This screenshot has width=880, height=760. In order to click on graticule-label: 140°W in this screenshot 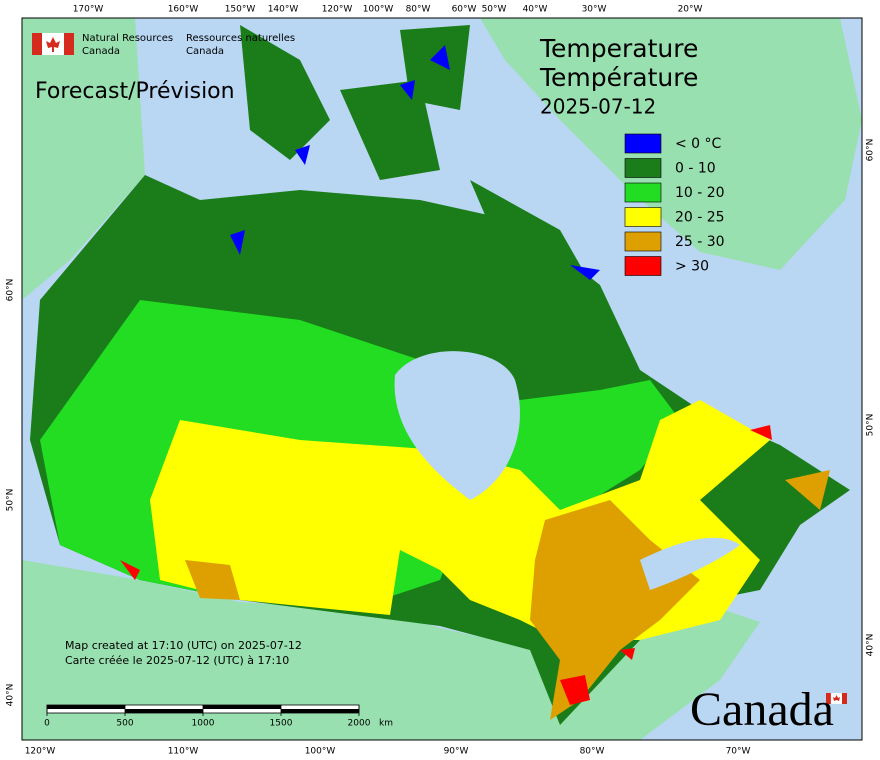, I will do `click(283, 10)`.